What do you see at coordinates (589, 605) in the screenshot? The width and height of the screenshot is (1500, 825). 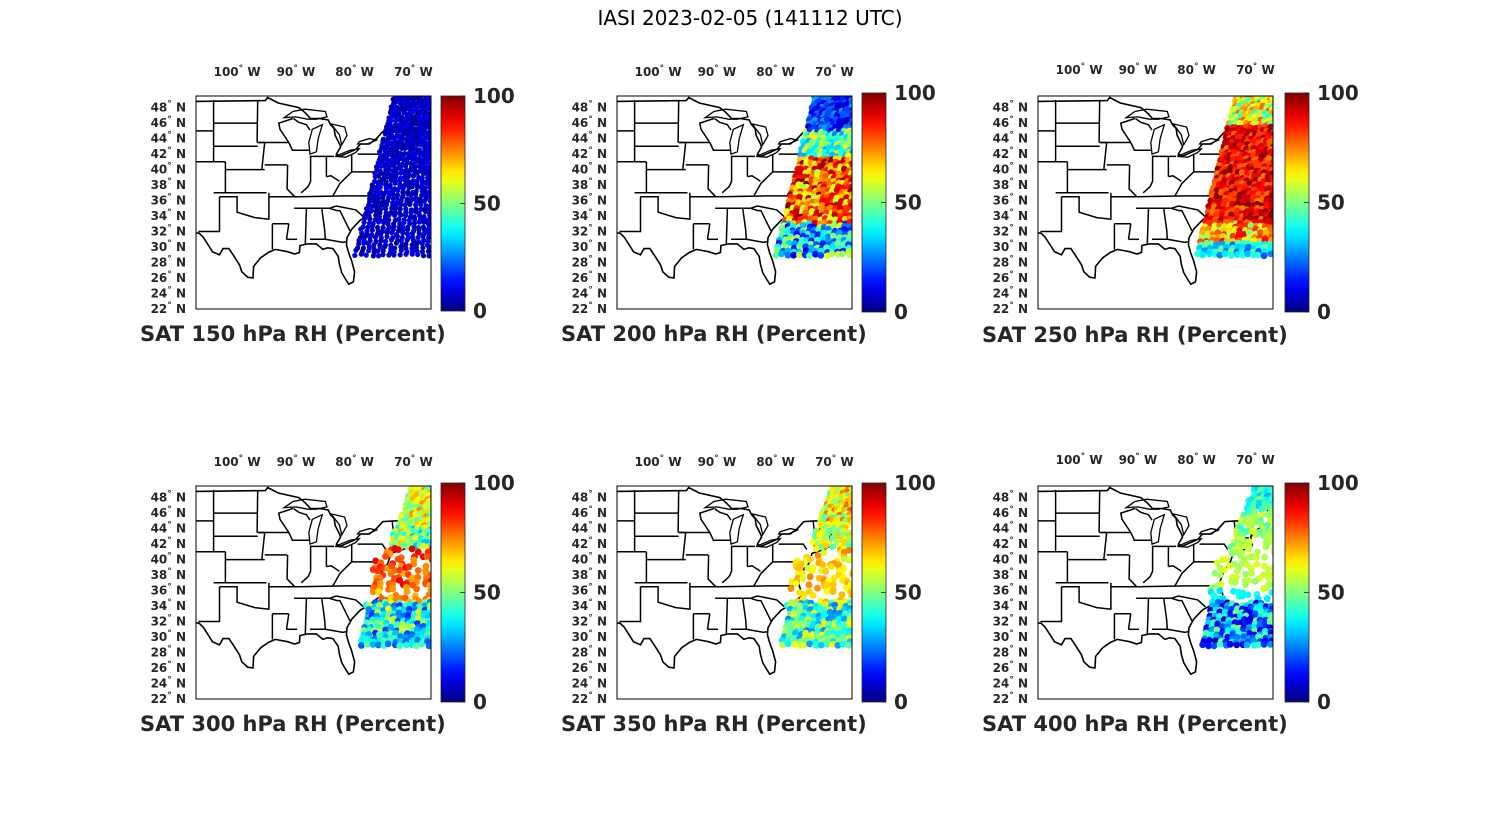 I see `lat-tick-label: 34° N` at bounding box center [589, 605].